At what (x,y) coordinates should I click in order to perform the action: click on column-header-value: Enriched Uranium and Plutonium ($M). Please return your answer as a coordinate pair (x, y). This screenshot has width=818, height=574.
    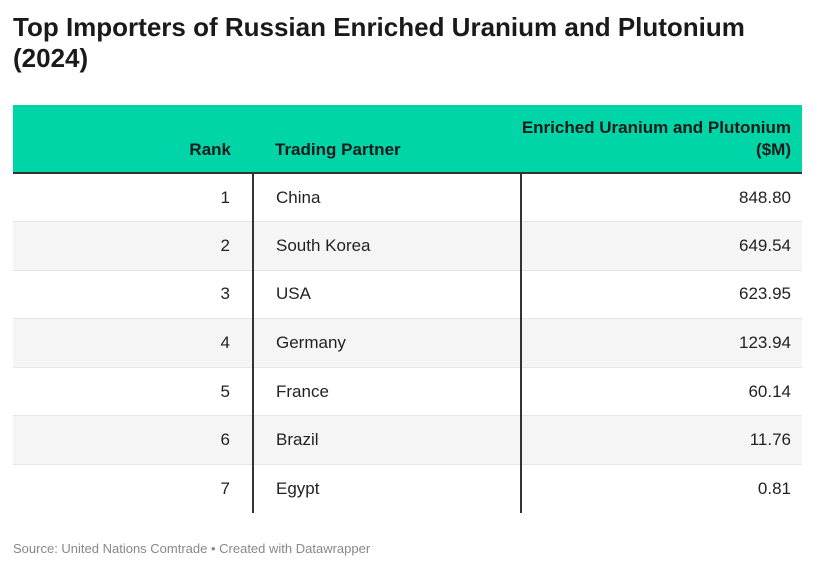
    Looking at the image, I should click on (661, 139).